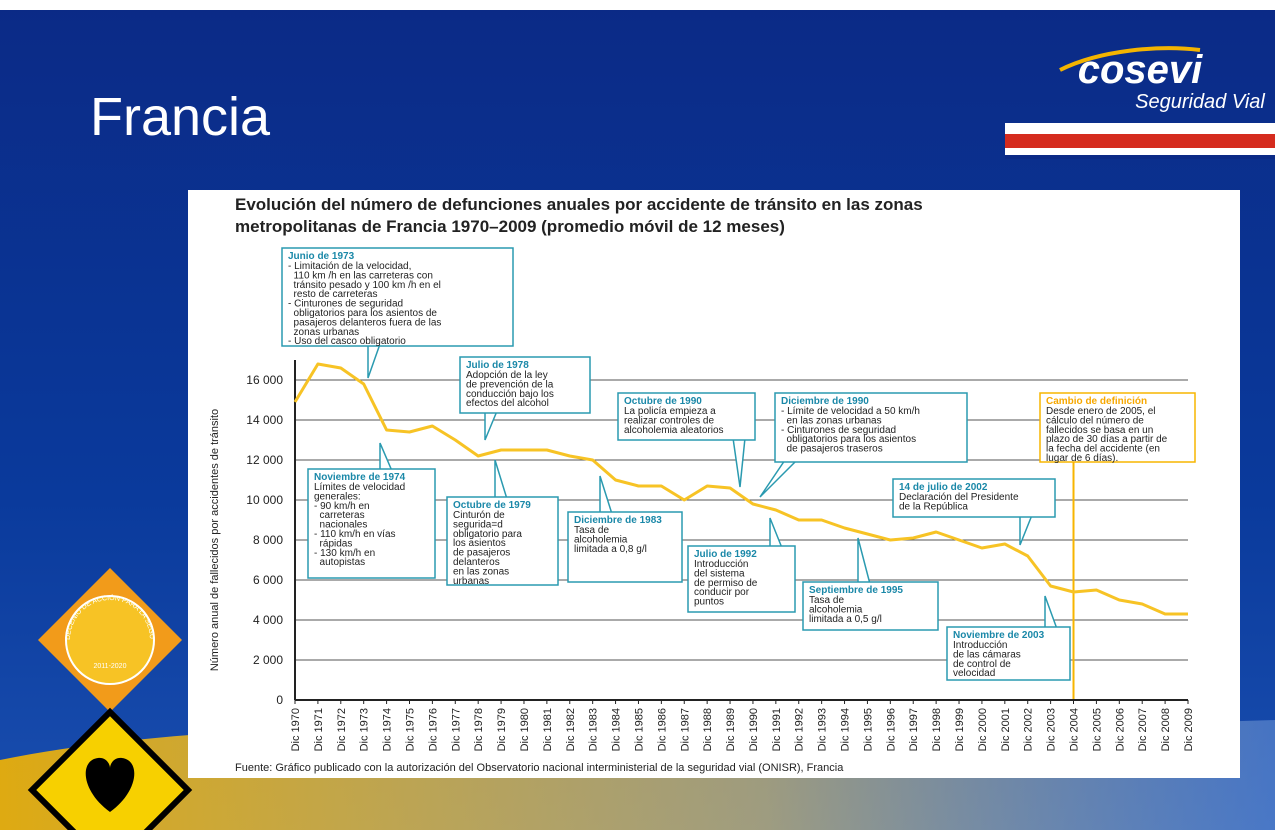  What do you see at coordinates (1006, 729) in the screenshot?
I see `x-tick-label: Dic 2001` at bounding box center [1006, 729].